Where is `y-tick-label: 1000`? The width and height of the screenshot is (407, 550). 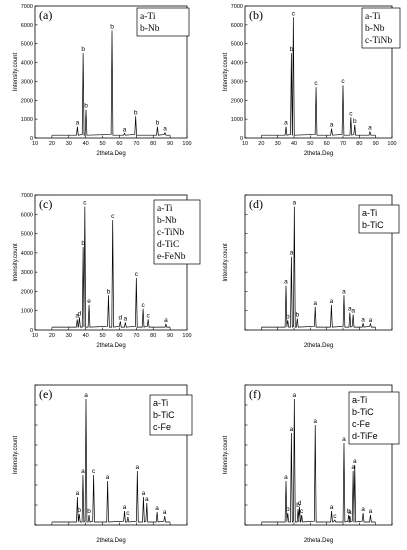
y-tick-label: 1000 is located at coordinates (27, 120).